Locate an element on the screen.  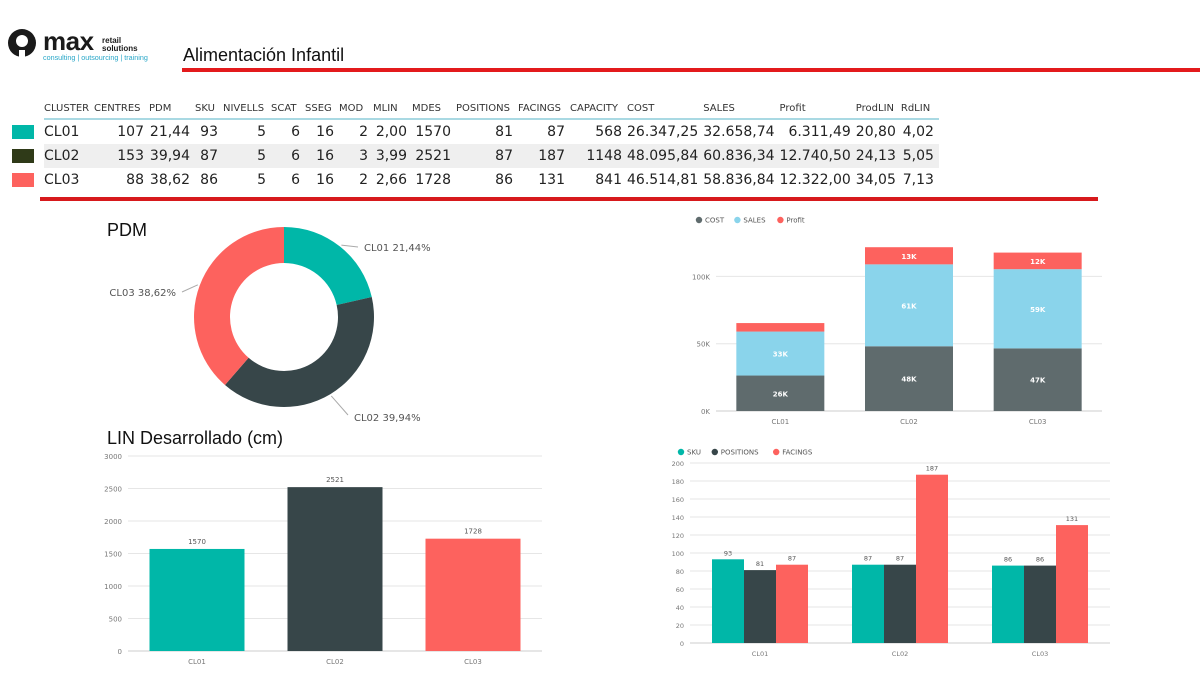
table-cell: 46.514,81 is located at coordinates (663, 180).